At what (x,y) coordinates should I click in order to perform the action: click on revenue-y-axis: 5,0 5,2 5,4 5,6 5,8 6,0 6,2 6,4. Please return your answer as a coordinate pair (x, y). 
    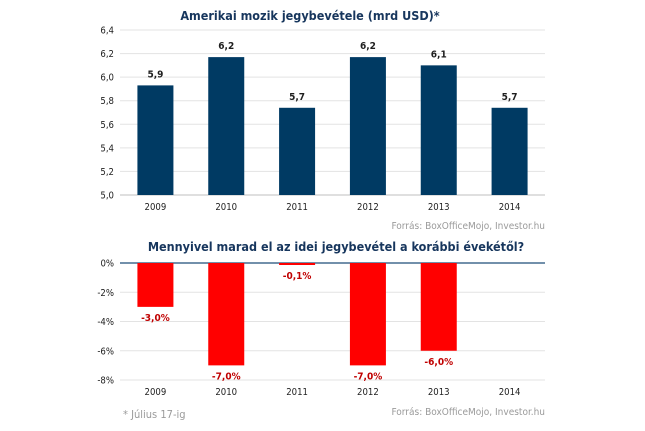
    Looking at the image, I should click on (107, 114).